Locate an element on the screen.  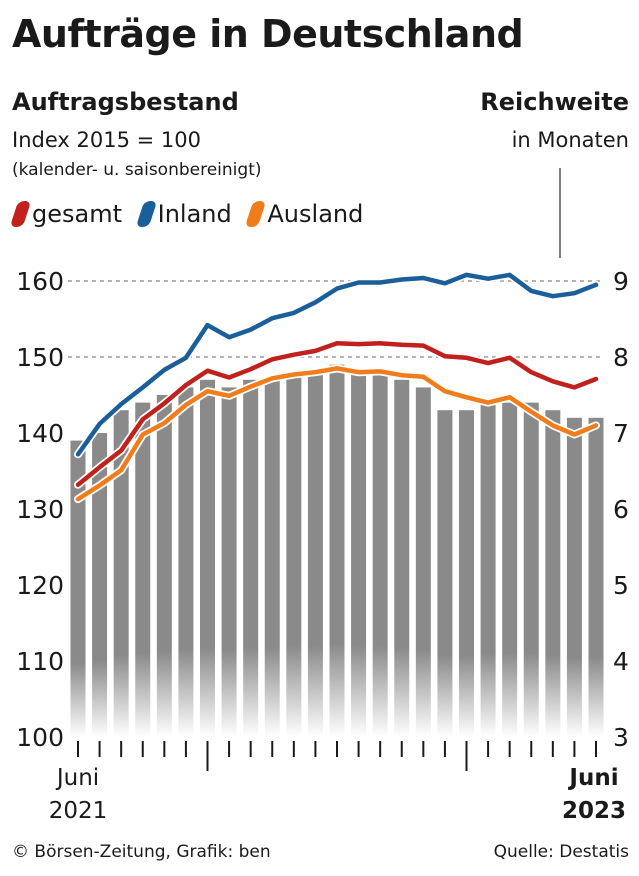
legend-item-ausland: Ausland is located at coordinates (304, 214).